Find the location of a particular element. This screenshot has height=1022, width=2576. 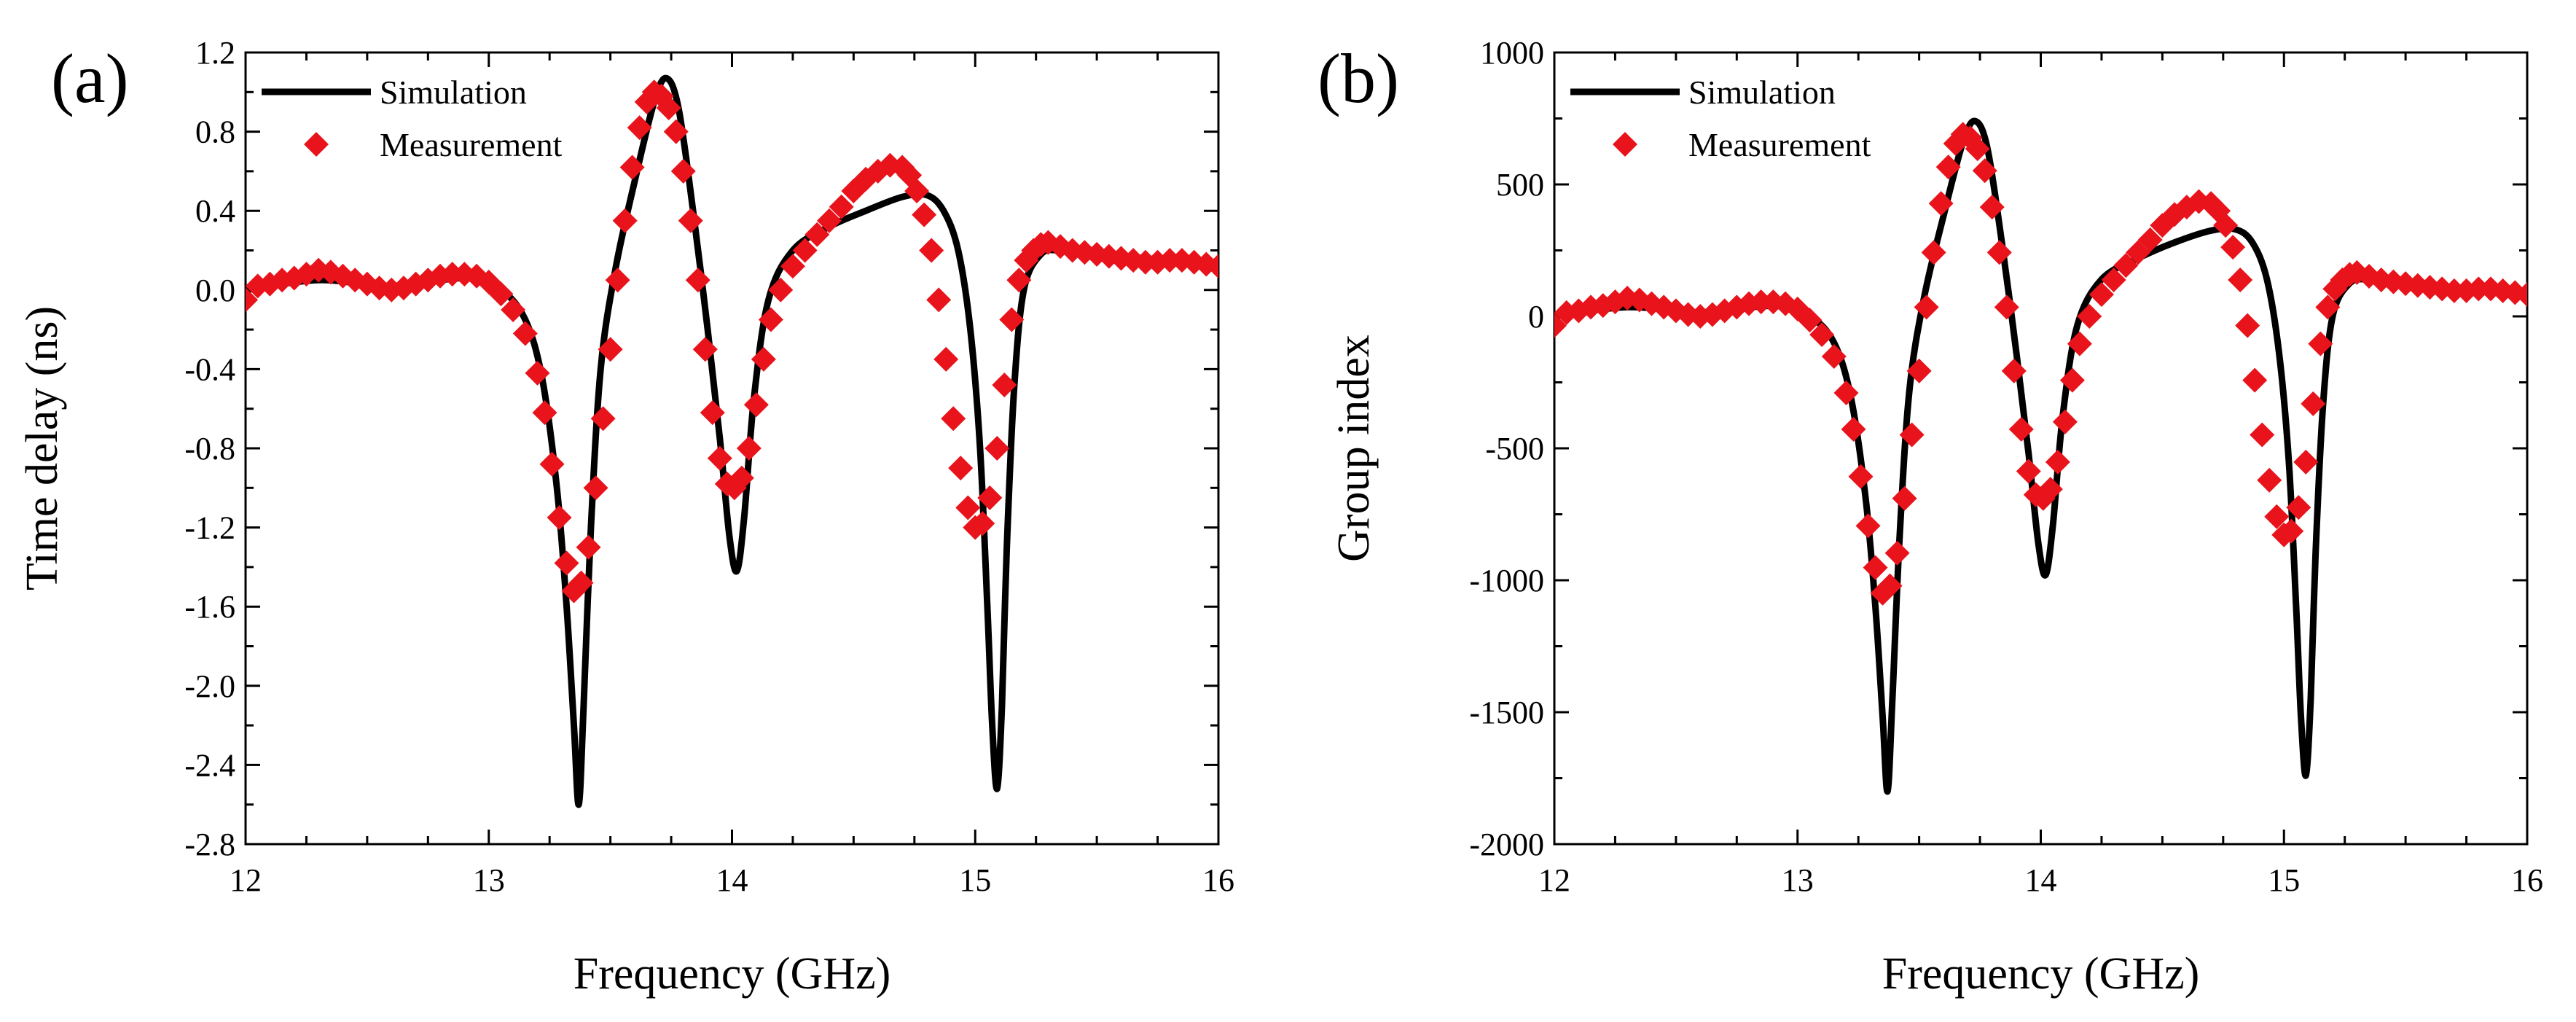

y-axis-title: Group index is located at coordinates (1354, 449).